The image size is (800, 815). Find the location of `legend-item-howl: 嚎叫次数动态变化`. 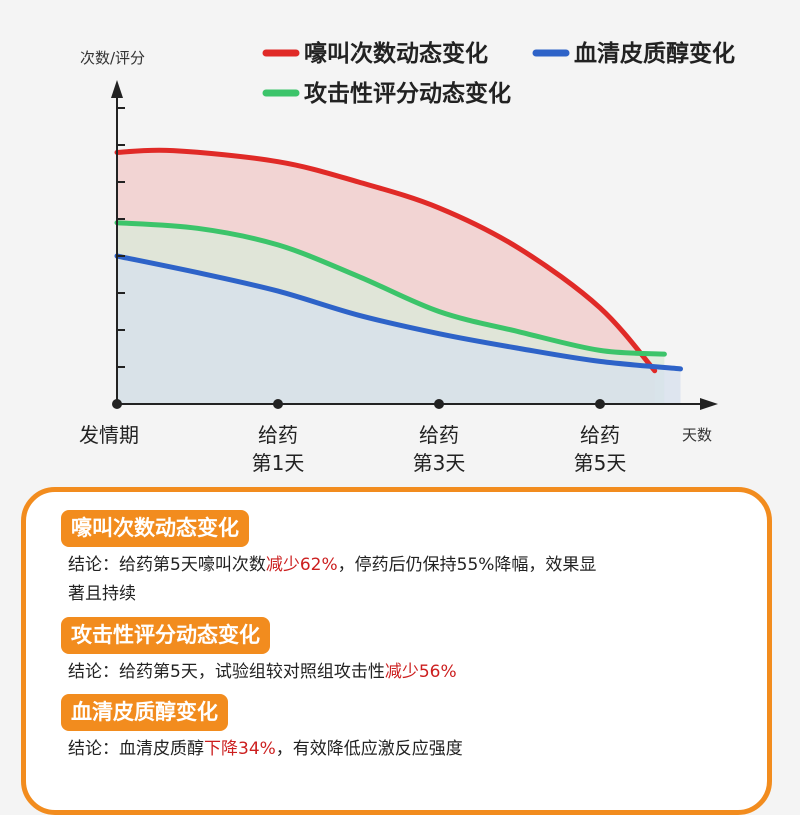

legend-item-howl: 嚎叫次数动态变化 is located at coordinates (375, 53).